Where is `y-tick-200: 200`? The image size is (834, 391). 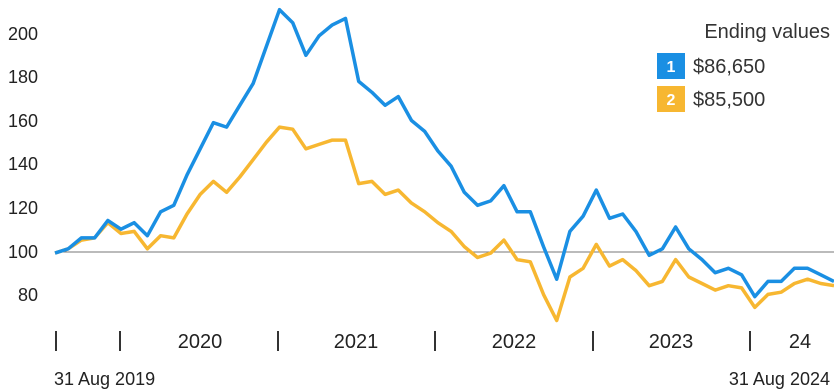 y-tick-200: 200 is located at coordinates (23, 34).